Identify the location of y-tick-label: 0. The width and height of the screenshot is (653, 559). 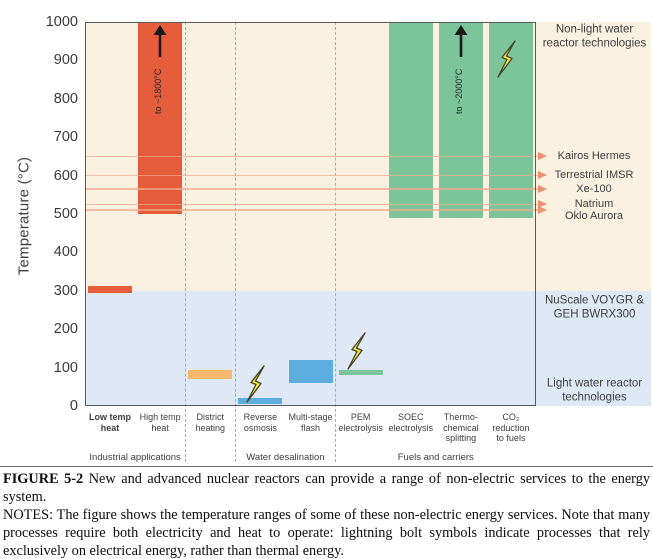
(73, 406).